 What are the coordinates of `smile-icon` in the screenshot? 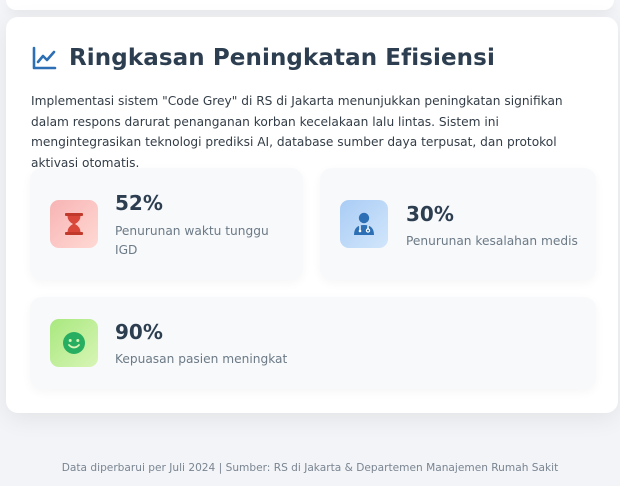 It's located at (74, 343).